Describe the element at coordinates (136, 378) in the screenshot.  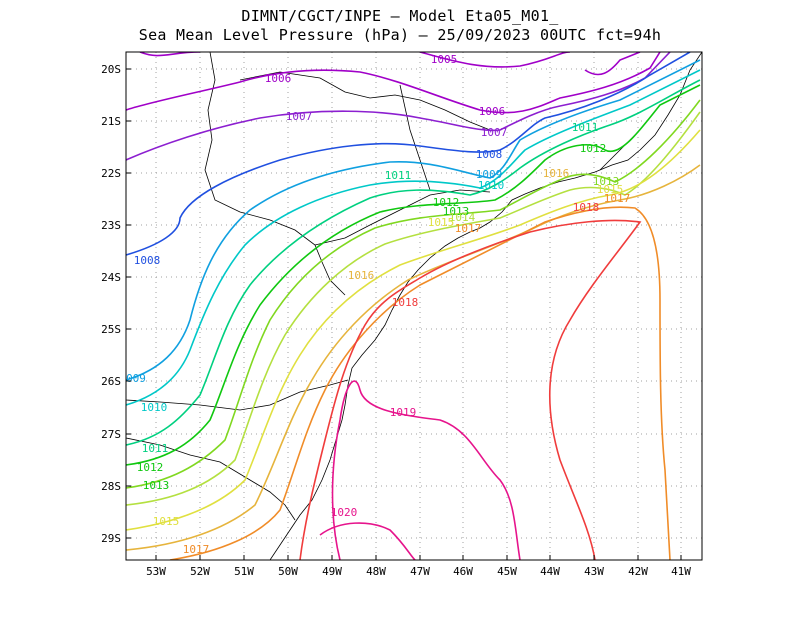
I see `contour-label: 009` at that location.